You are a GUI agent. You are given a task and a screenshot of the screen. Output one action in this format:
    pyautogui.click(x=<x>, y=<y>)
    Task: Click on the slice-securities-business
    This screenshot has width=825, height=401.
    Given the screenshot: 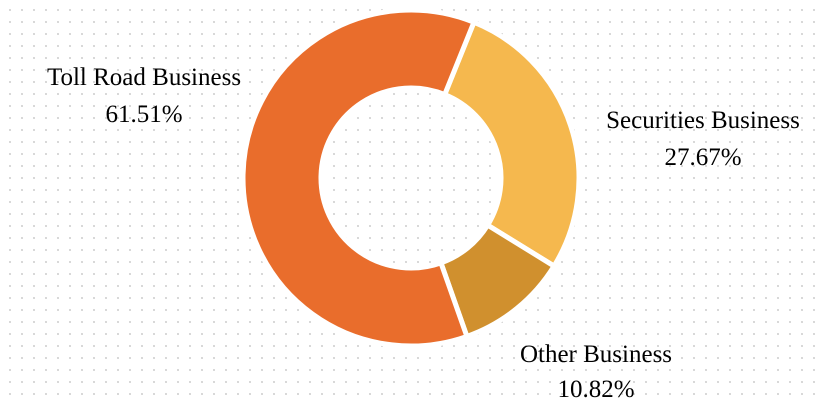 What is the action you would take?
    pyautogui.click(x=511, y=144)
    